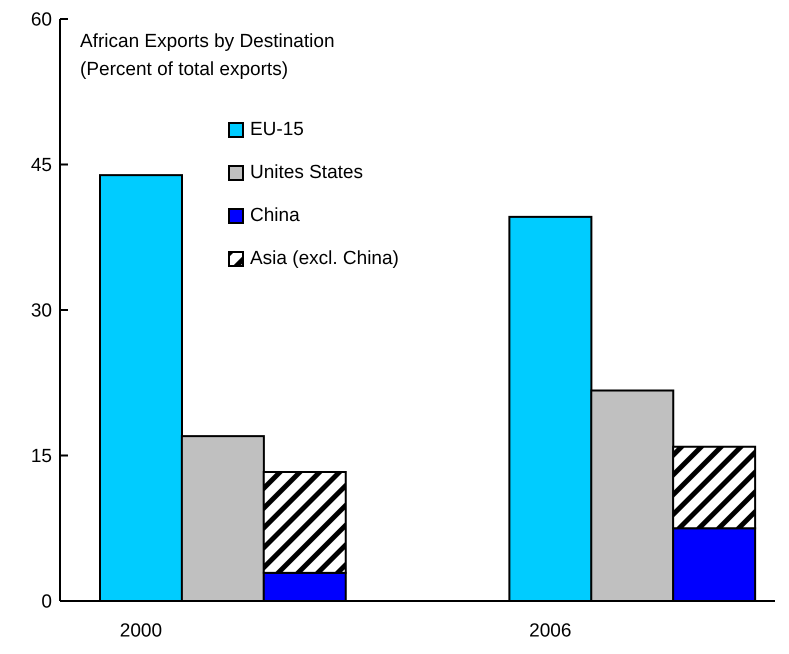 This screenshot has height=654, width=789. What do you see at coordinates (550, 631) in the screenshot?
I see `x-tick-label: 2006` at bounding box center [550, 631].